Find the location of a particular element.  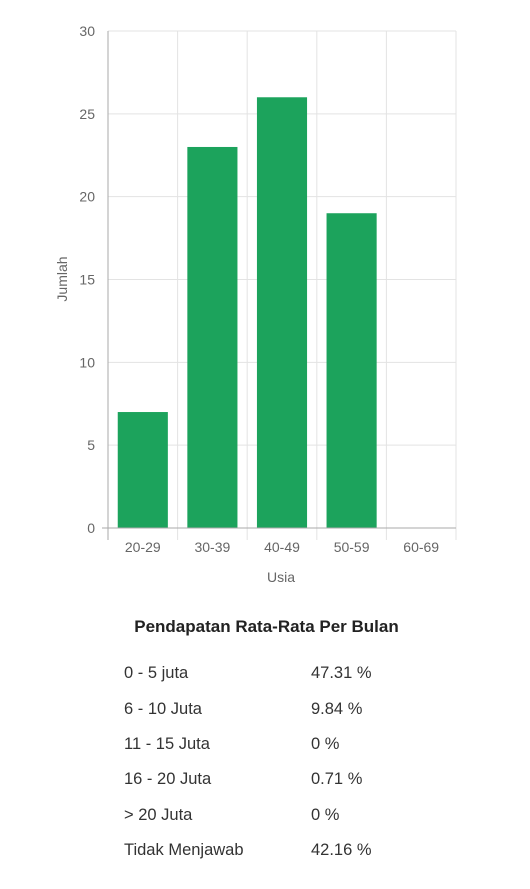

table-row: > 20 Juta 0 % is located at coordinates (248, 815).